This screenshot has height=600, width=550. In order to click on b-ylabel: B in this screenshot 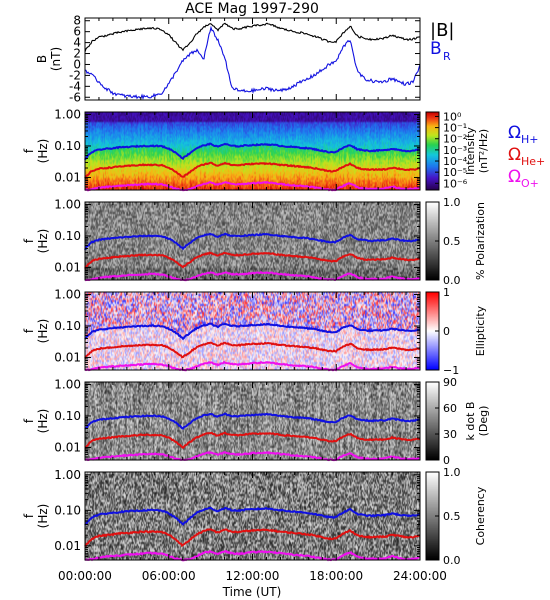, I will do `click(42, 59)`.